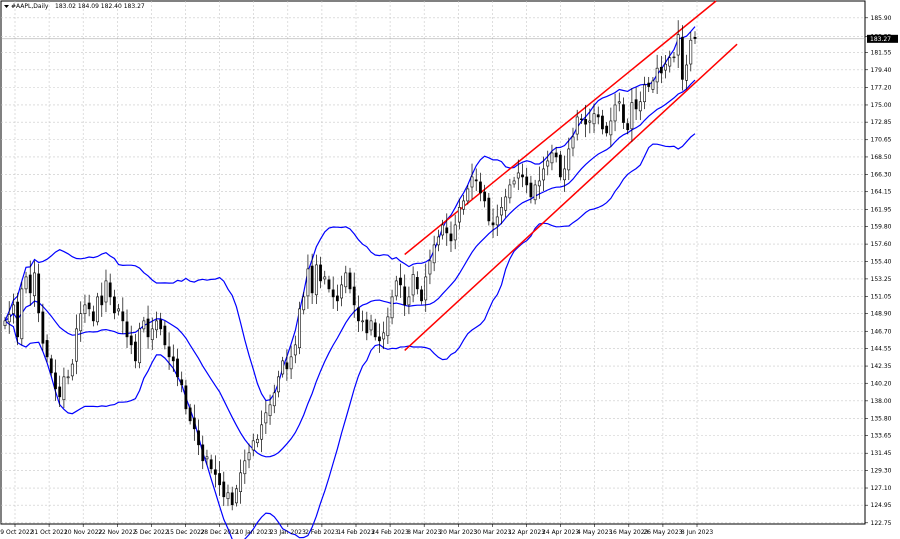  Describe the element at coordinates (594, 532) in the screenshot. I see `x-tick-label: 4 May 2023` at that location.